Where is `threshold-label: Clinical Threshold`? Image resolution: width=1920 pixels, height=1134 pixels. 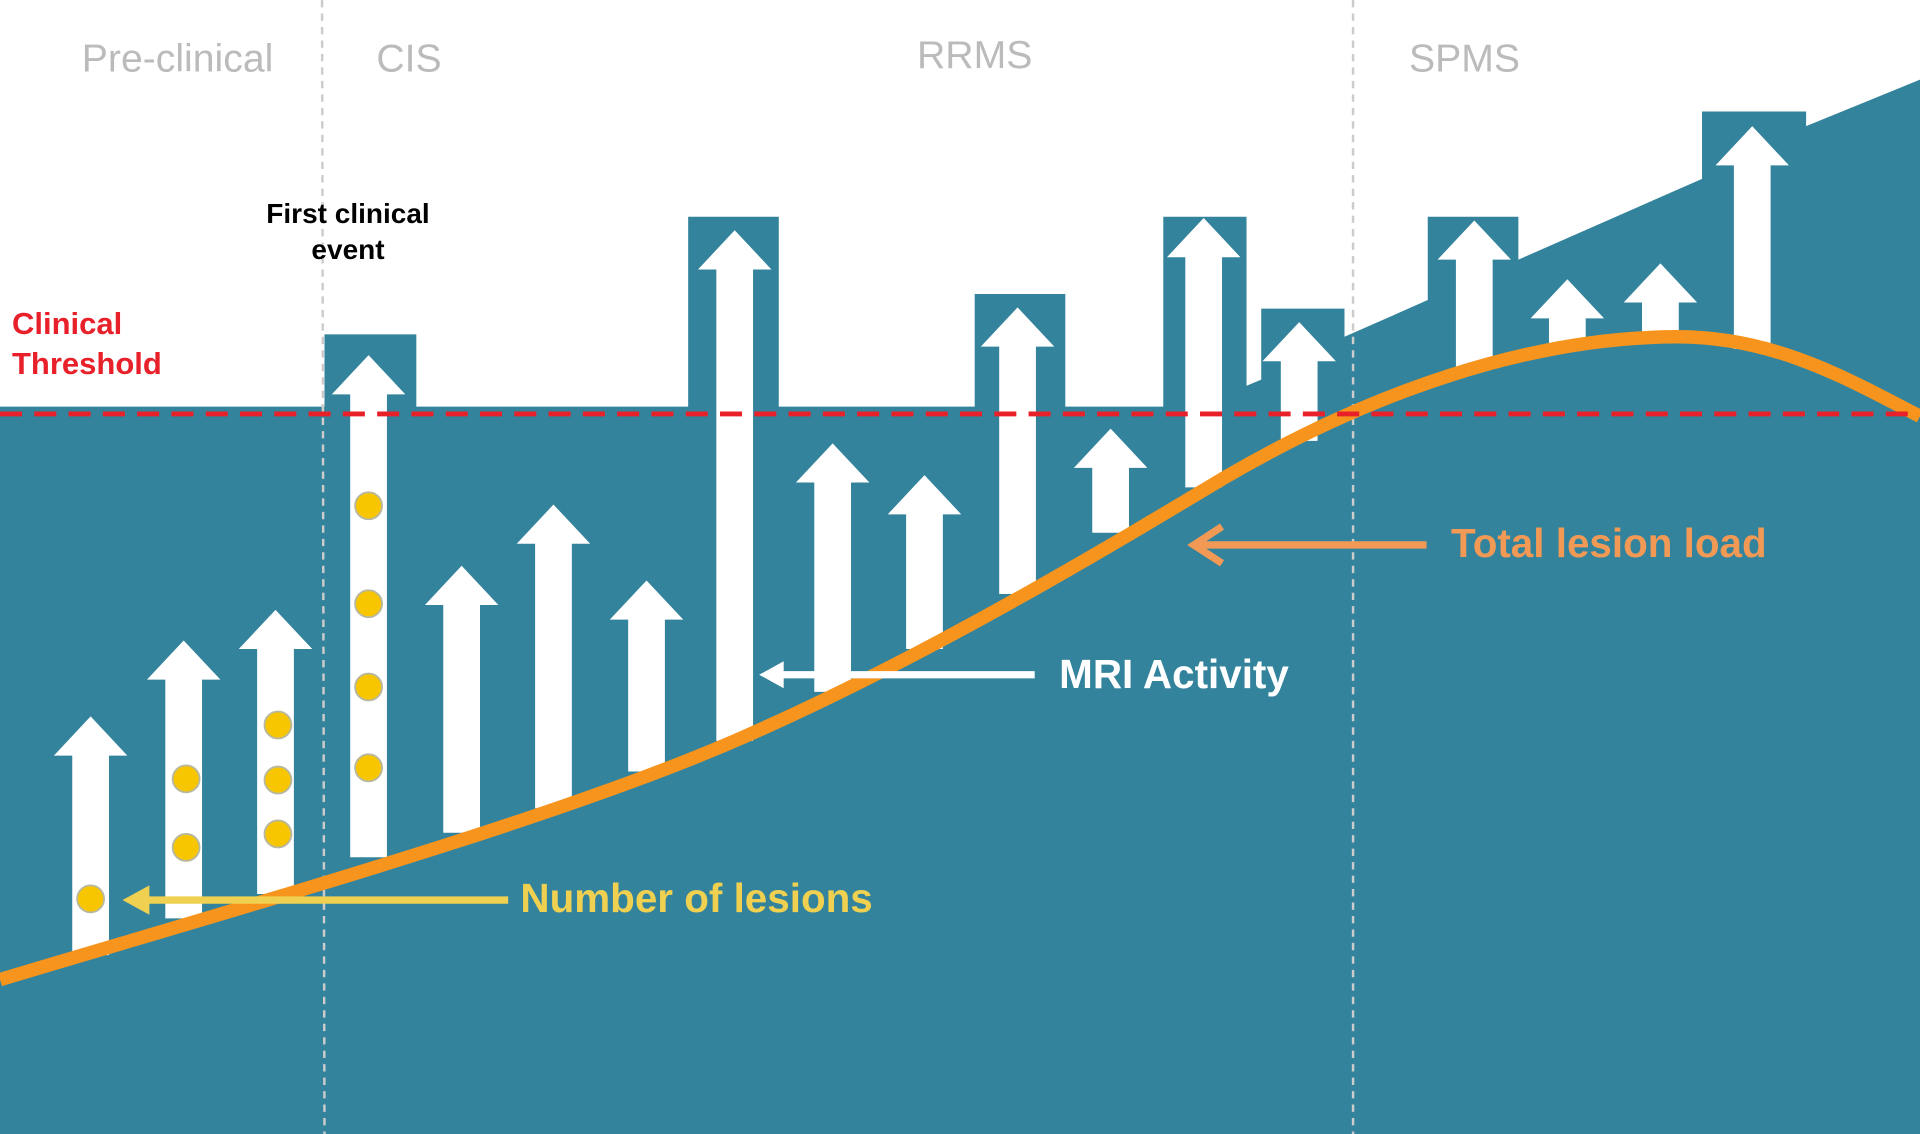 threshold-label: Clinical Threshold is located at coordinates (87, 344).